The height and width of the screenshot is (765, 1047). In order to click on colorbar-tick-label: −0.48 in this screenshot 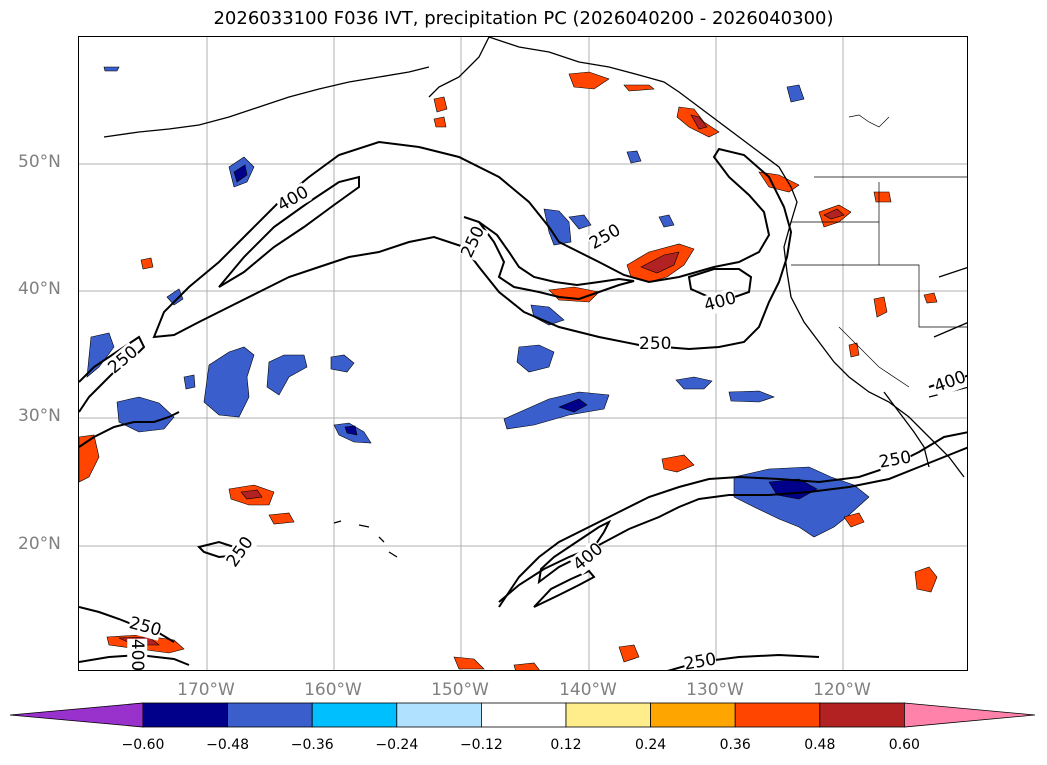, I will do `click(228, 745)`.